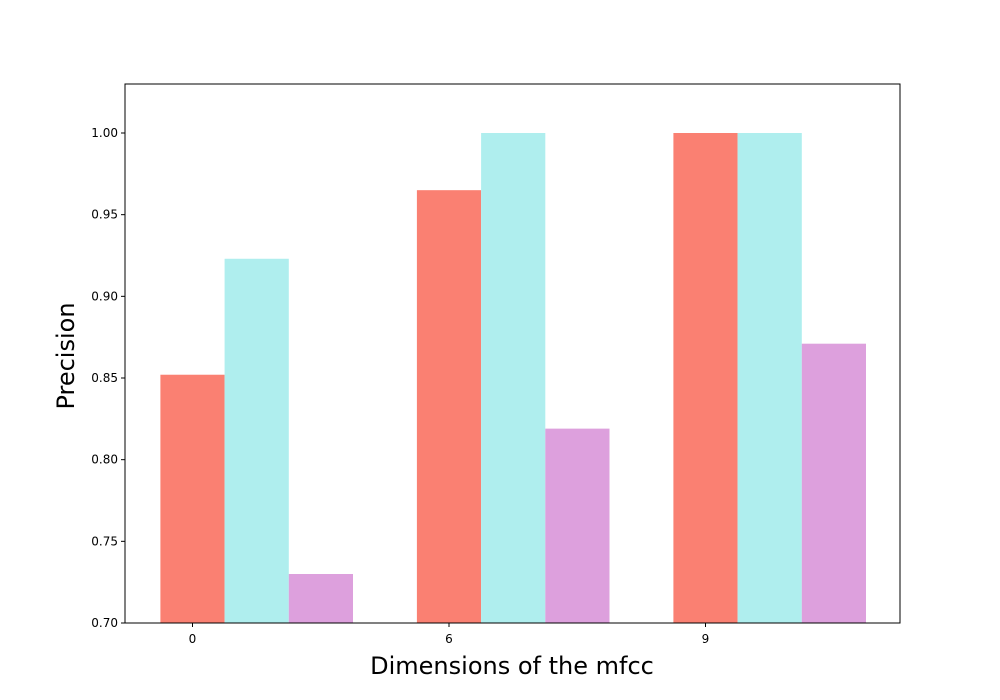 The height and width of the screenshot is (700, 1000). Describe the element at coordinates (66, 355) in the screenshot. I see `y-axis-title: Precision` at that location.